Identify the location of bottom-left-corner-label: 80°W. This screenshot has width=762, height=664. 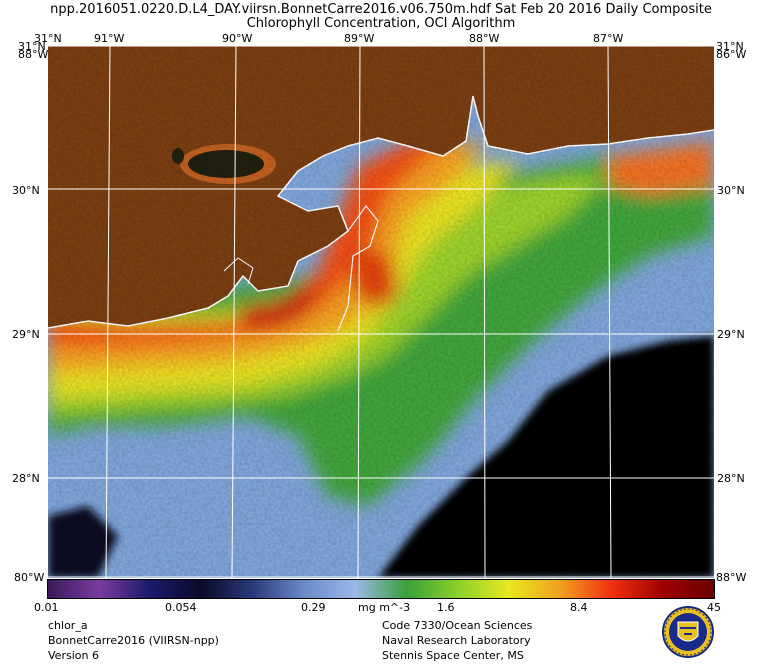
(29, 577).